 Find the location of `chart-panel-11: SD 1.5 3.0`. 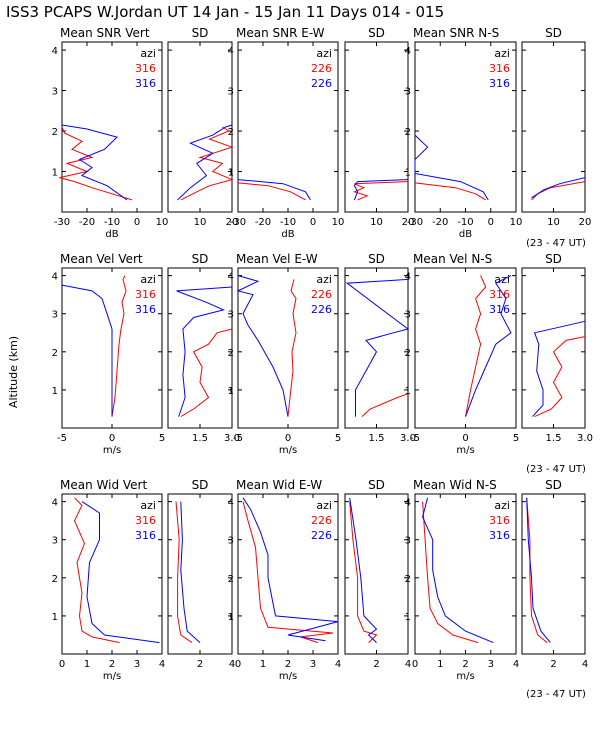

chart-panel-11: SD 1.5 3.0 is located at coordinates (557, 348).